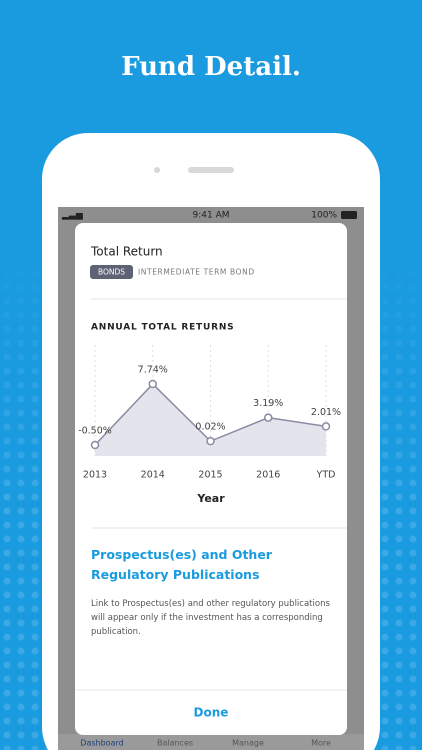 Image resolution: width=422 pixels, height=754 pixels. Describe the element at coordinates (210, 475) in the screenshot. I see `x-tick-label: 2015` at that location.